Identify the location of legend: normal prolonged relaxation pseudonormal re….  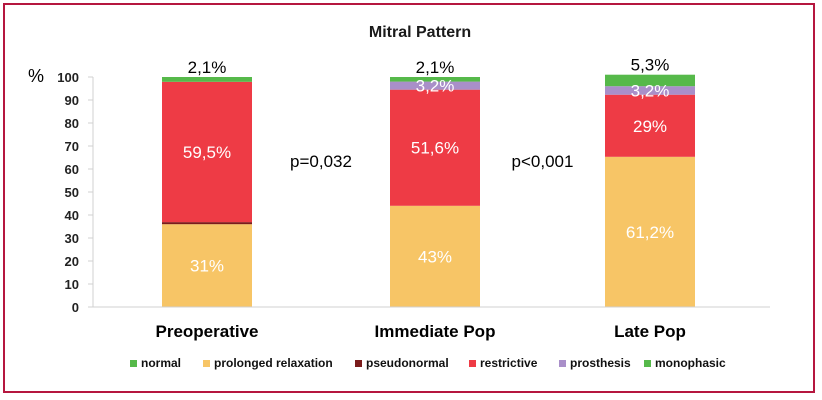
(428, 363).